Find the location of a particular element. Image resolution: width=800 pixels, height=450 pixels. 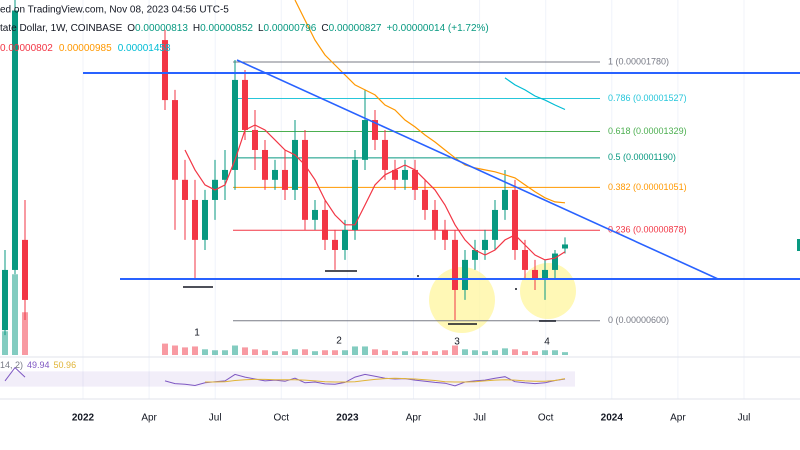

ohlc-value: 0.00000813 is located at coordinates (161, 28).